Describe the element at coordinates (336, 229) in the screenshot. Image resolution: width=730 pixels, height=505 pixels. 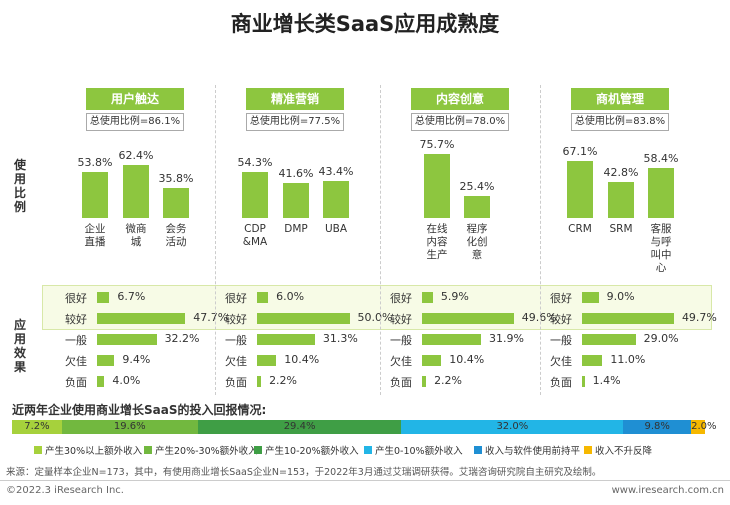
I see `category-label: UBA` at that location.